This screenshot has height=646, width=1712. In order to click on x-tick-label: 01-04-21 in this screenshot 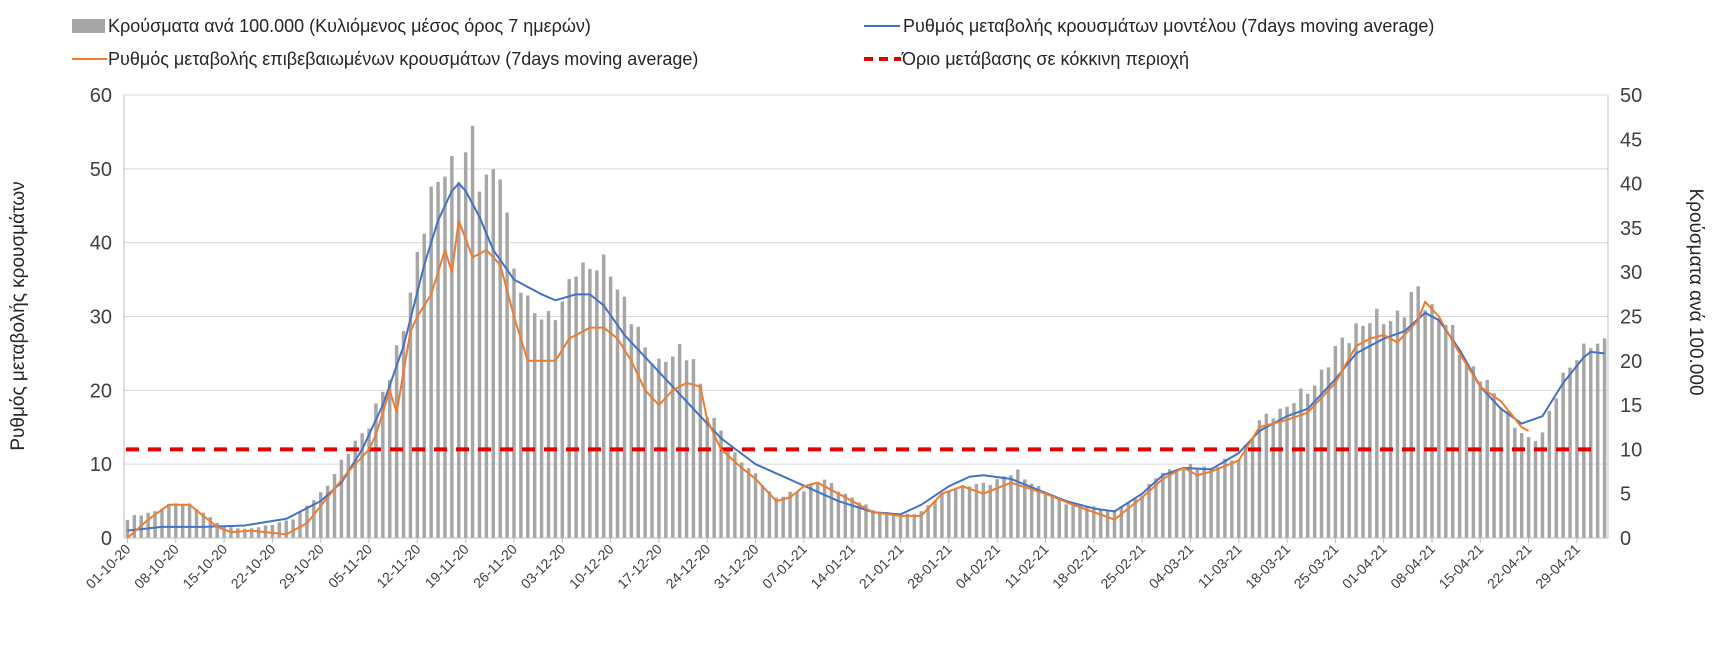, I will do `click(1364, 566)`.